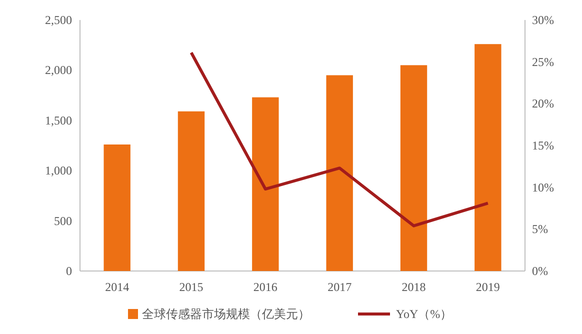 This screenshot has width=582, height=334. What do you see at coordinates (414, 287) in the screenshot?
I see `x-tick-label: 2018` at bounding box center [414, 287].